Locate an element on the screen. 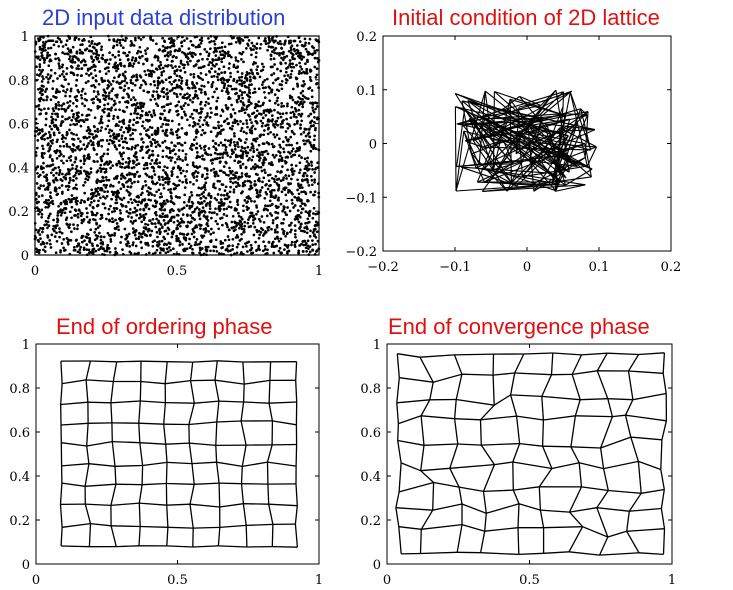  x-tick-label: 0 is located at coordinates (35, 271).